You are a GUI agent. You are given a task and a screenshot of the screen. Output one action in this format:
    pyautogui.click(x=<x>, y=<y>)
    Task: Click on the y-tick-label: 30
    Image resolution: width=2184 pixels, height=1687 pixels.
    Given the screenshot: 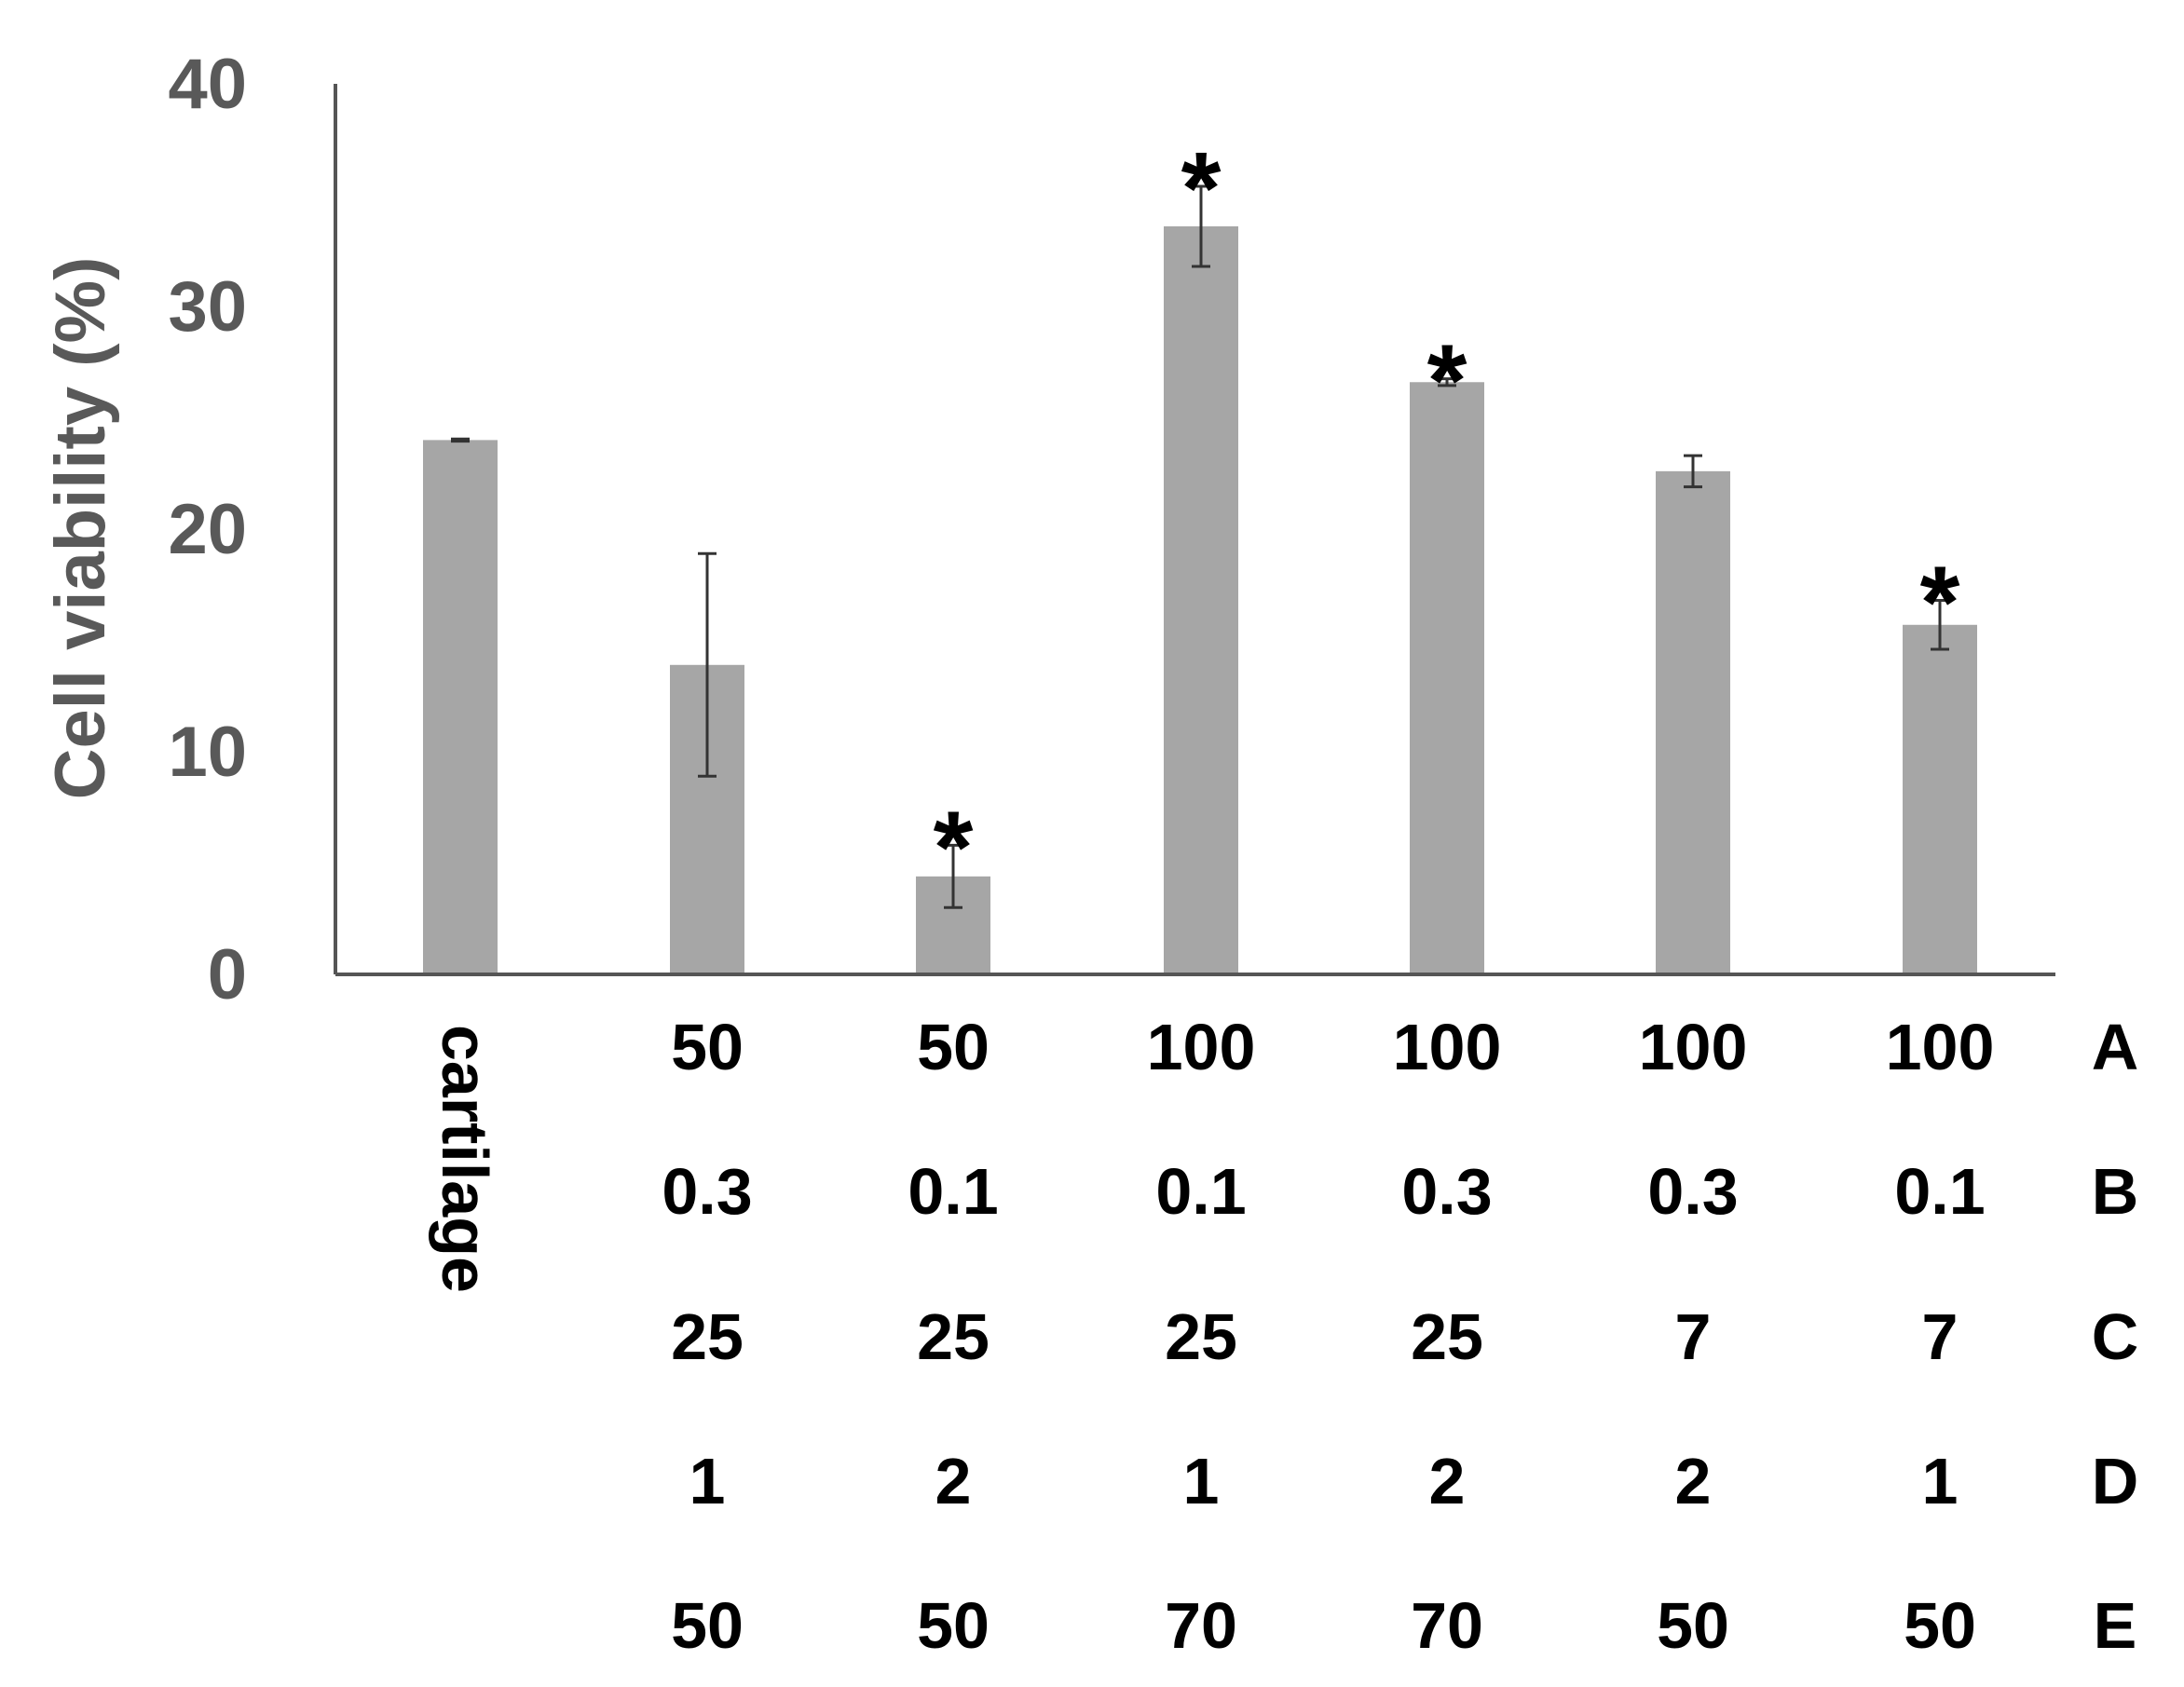 What is the action you would take?
    pyautogui.click(x=207, y=307)
    